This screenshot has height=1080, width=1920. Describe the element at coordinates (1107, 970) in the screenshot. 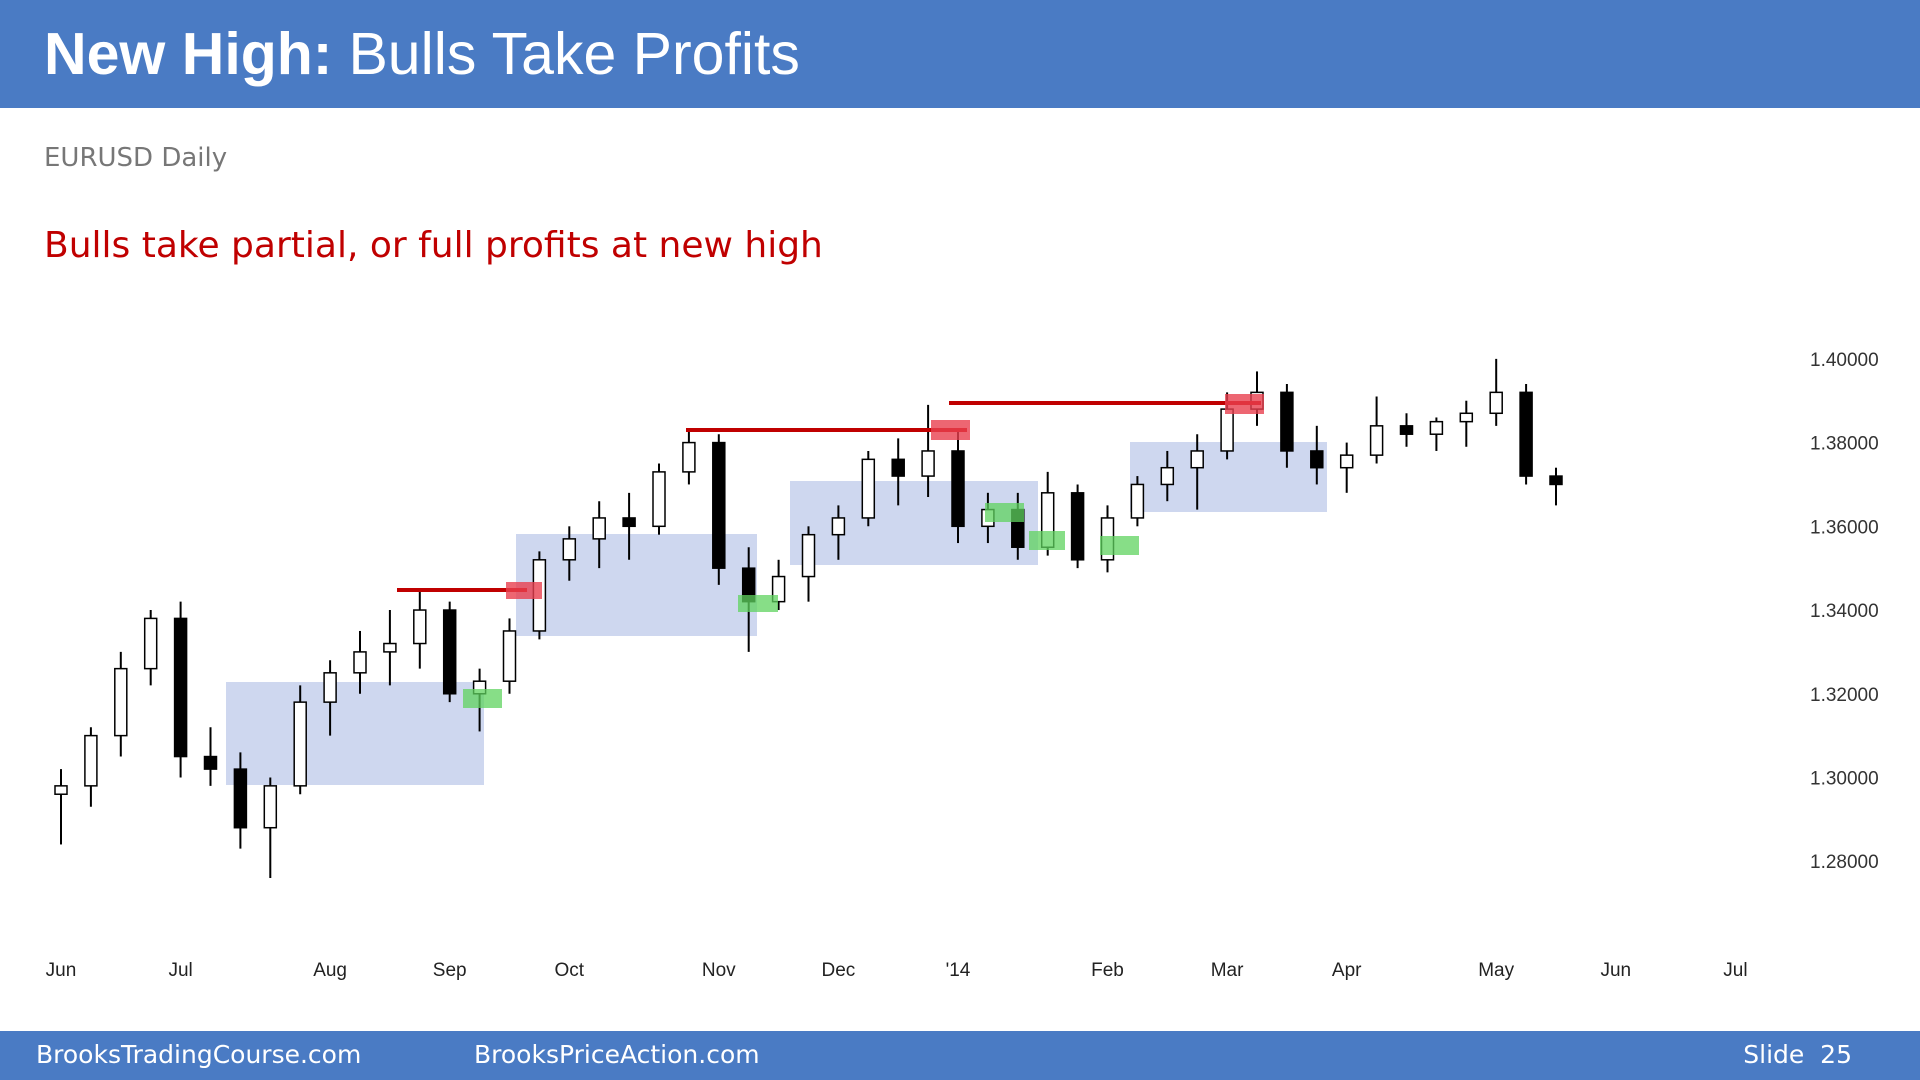

I see `x-tick-label: Feb` at that location.